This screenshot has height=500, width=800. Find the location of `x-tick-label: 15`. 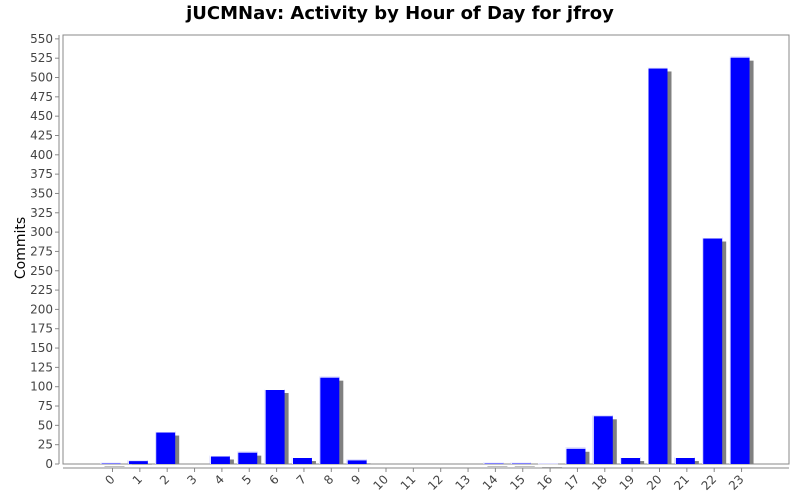

x-tick-label: 15 is located at coordinates (517, 482).